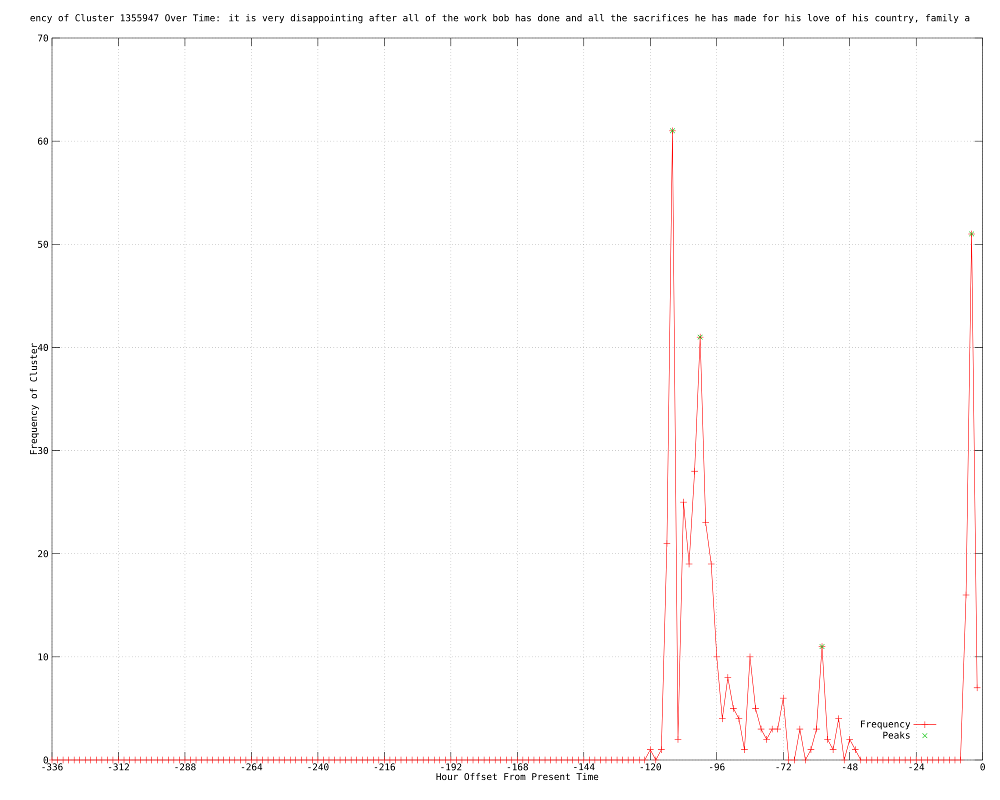  What do you see at coordinates (783, 766) in the screenshot?
I see `x-tick-label: -72` at bounding box center [783, 766].